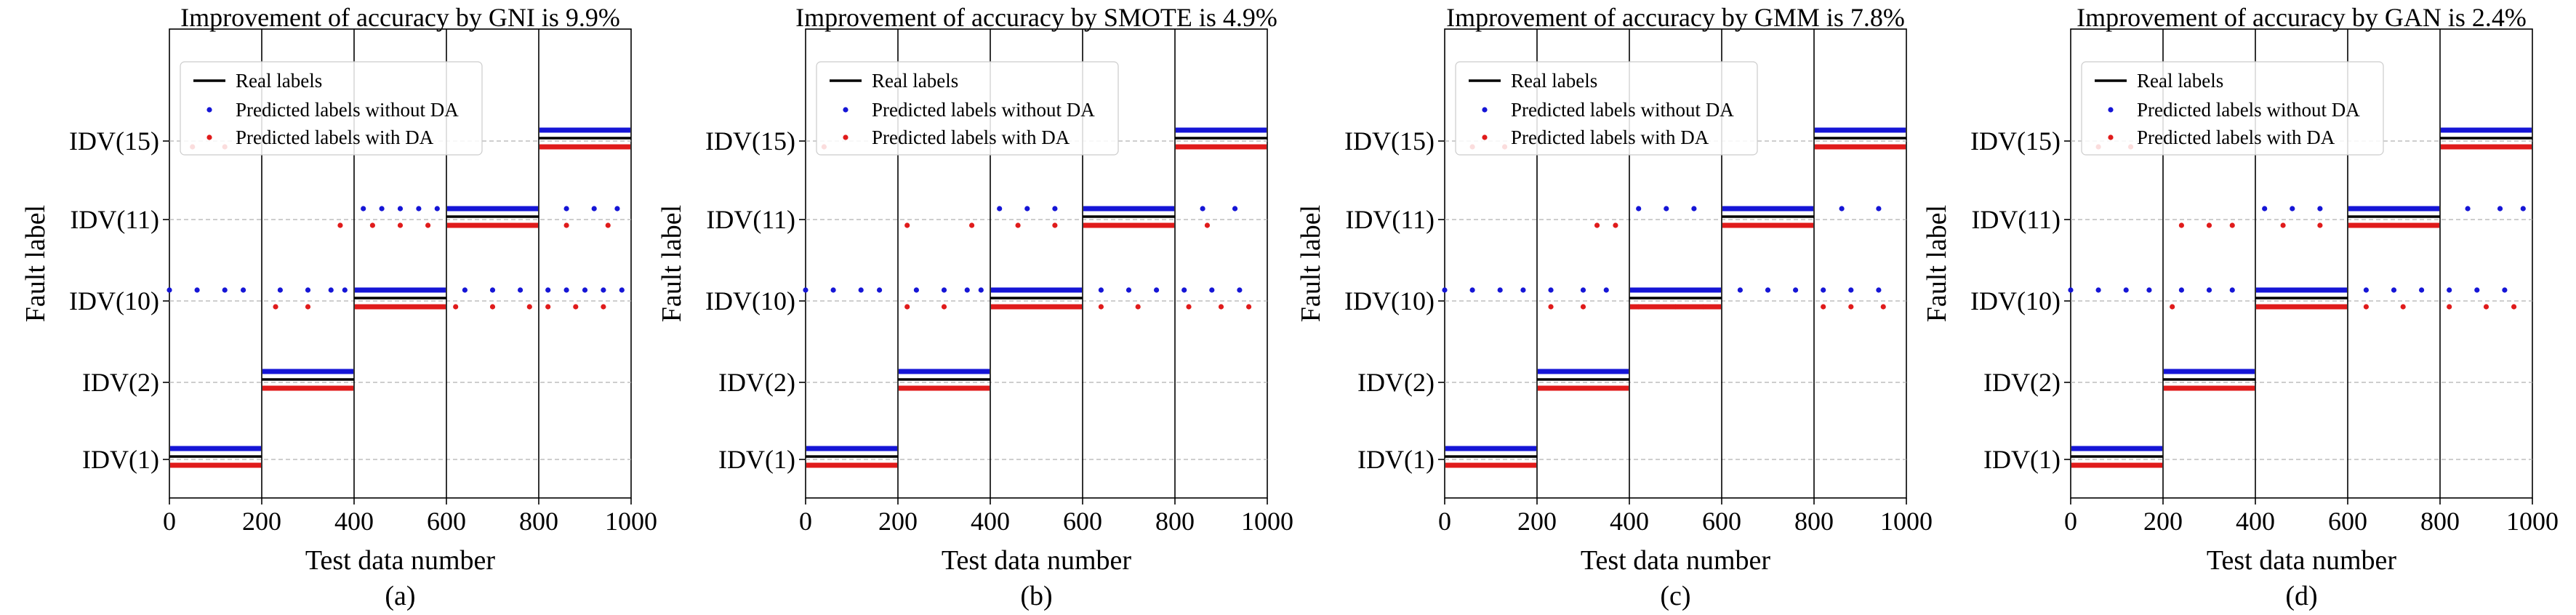 This screenshot has width=2576, height=615. Describe the element at coordinates (1267, 521) in the screenshot. I see `x-tick-label: 1000` at that location.